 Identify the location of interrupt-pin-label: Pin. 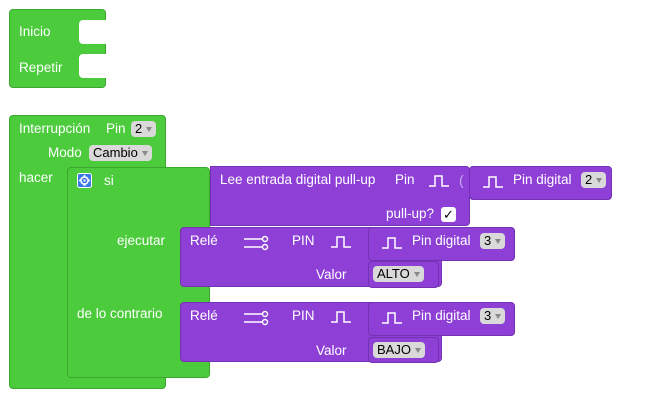
(116, 128).